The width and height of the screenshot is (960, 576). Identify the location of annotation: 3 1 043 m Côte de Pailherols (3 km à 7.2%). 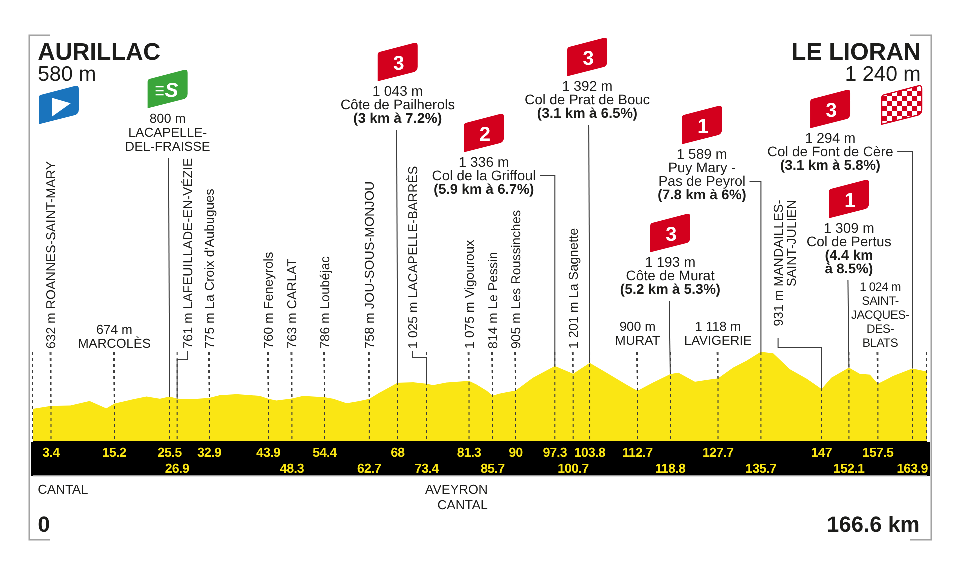
(398, 89).